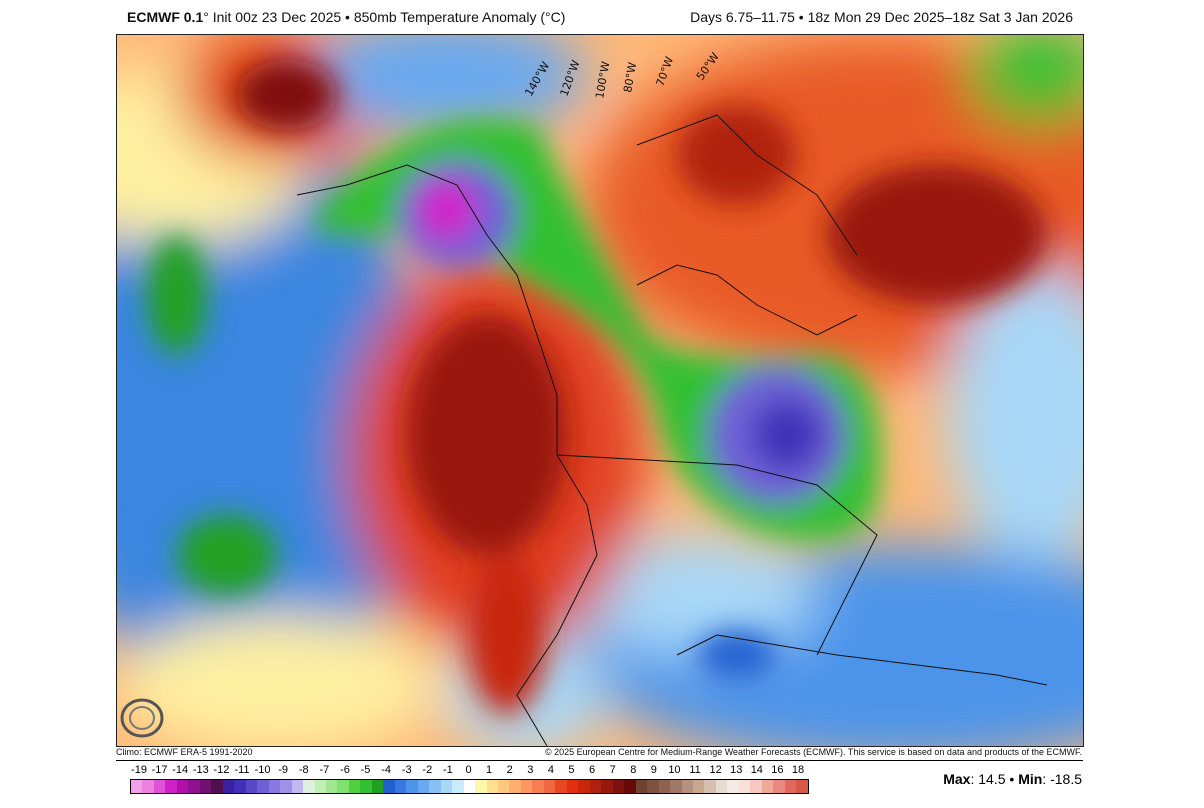 The image size is (1204, 808). Describe the element at coordinates (283, 770) in the screenshot. I see `colorbar-label: -9` at that location.